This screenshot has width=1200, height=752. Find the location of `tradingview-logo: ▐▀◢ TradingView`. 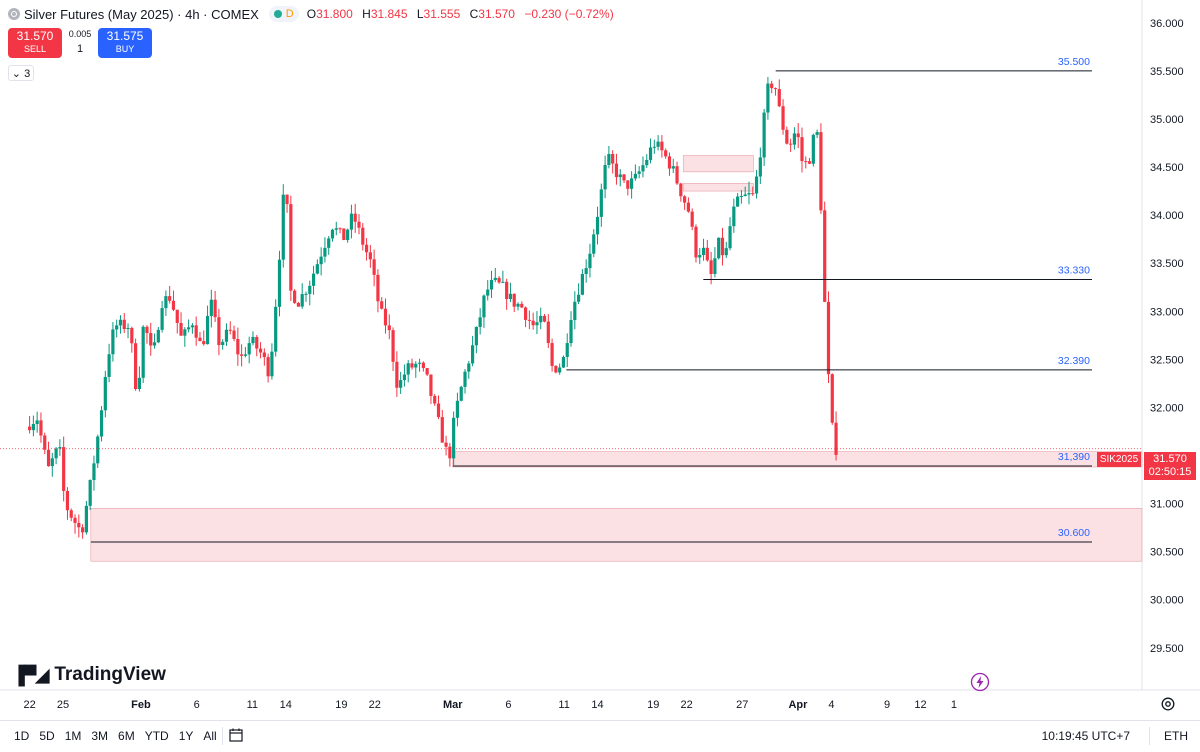

tradingview-logo: ▐▀◢ TradingView is located at coordinates (89, 675).